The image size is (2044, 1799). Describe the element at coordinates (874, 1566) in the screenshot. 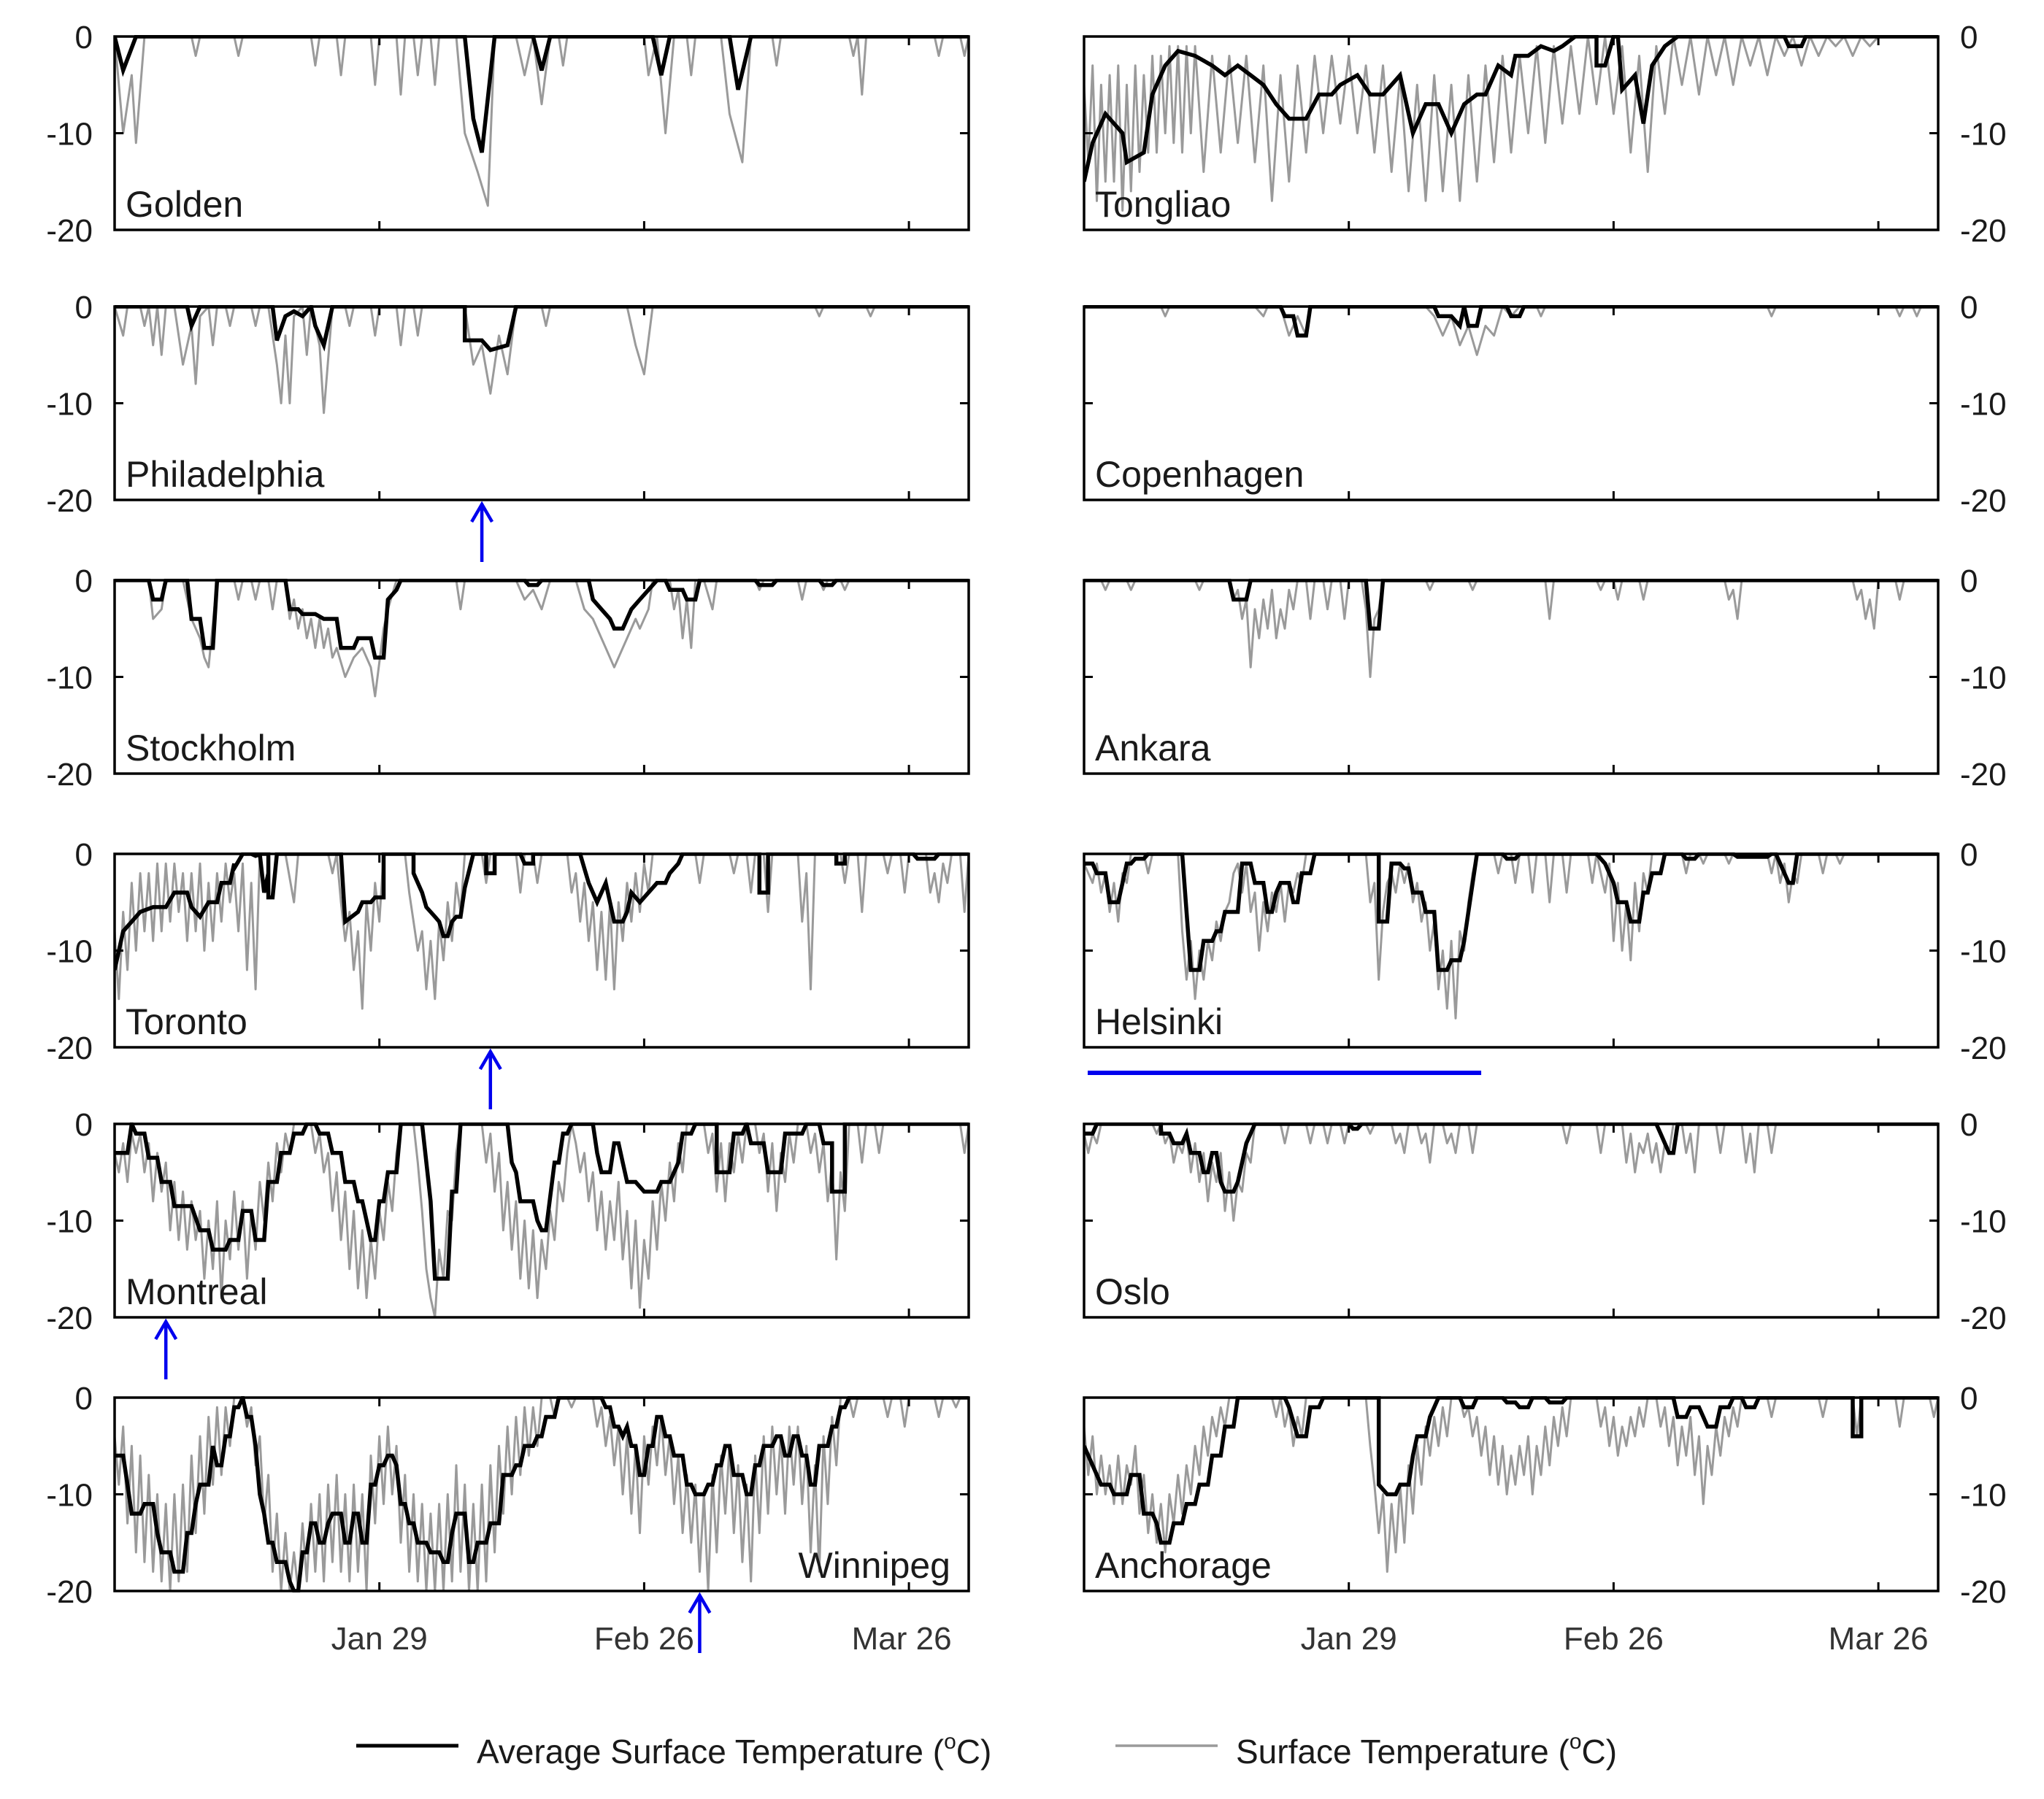

I see `city-label-winnipeg: Winnipeg` at that location.